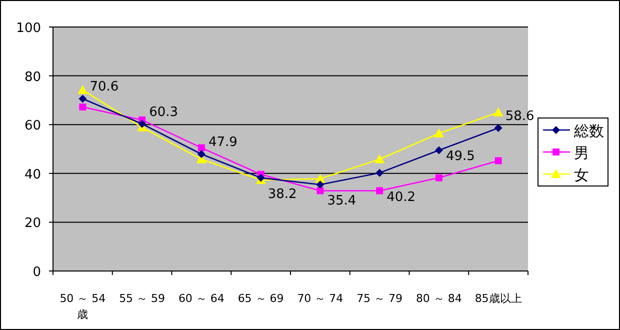 This screenshot has width=620, height=330. Describe the element at coordinates (581, 175) in the screenshot. I see `legend-label: 女` at that location.